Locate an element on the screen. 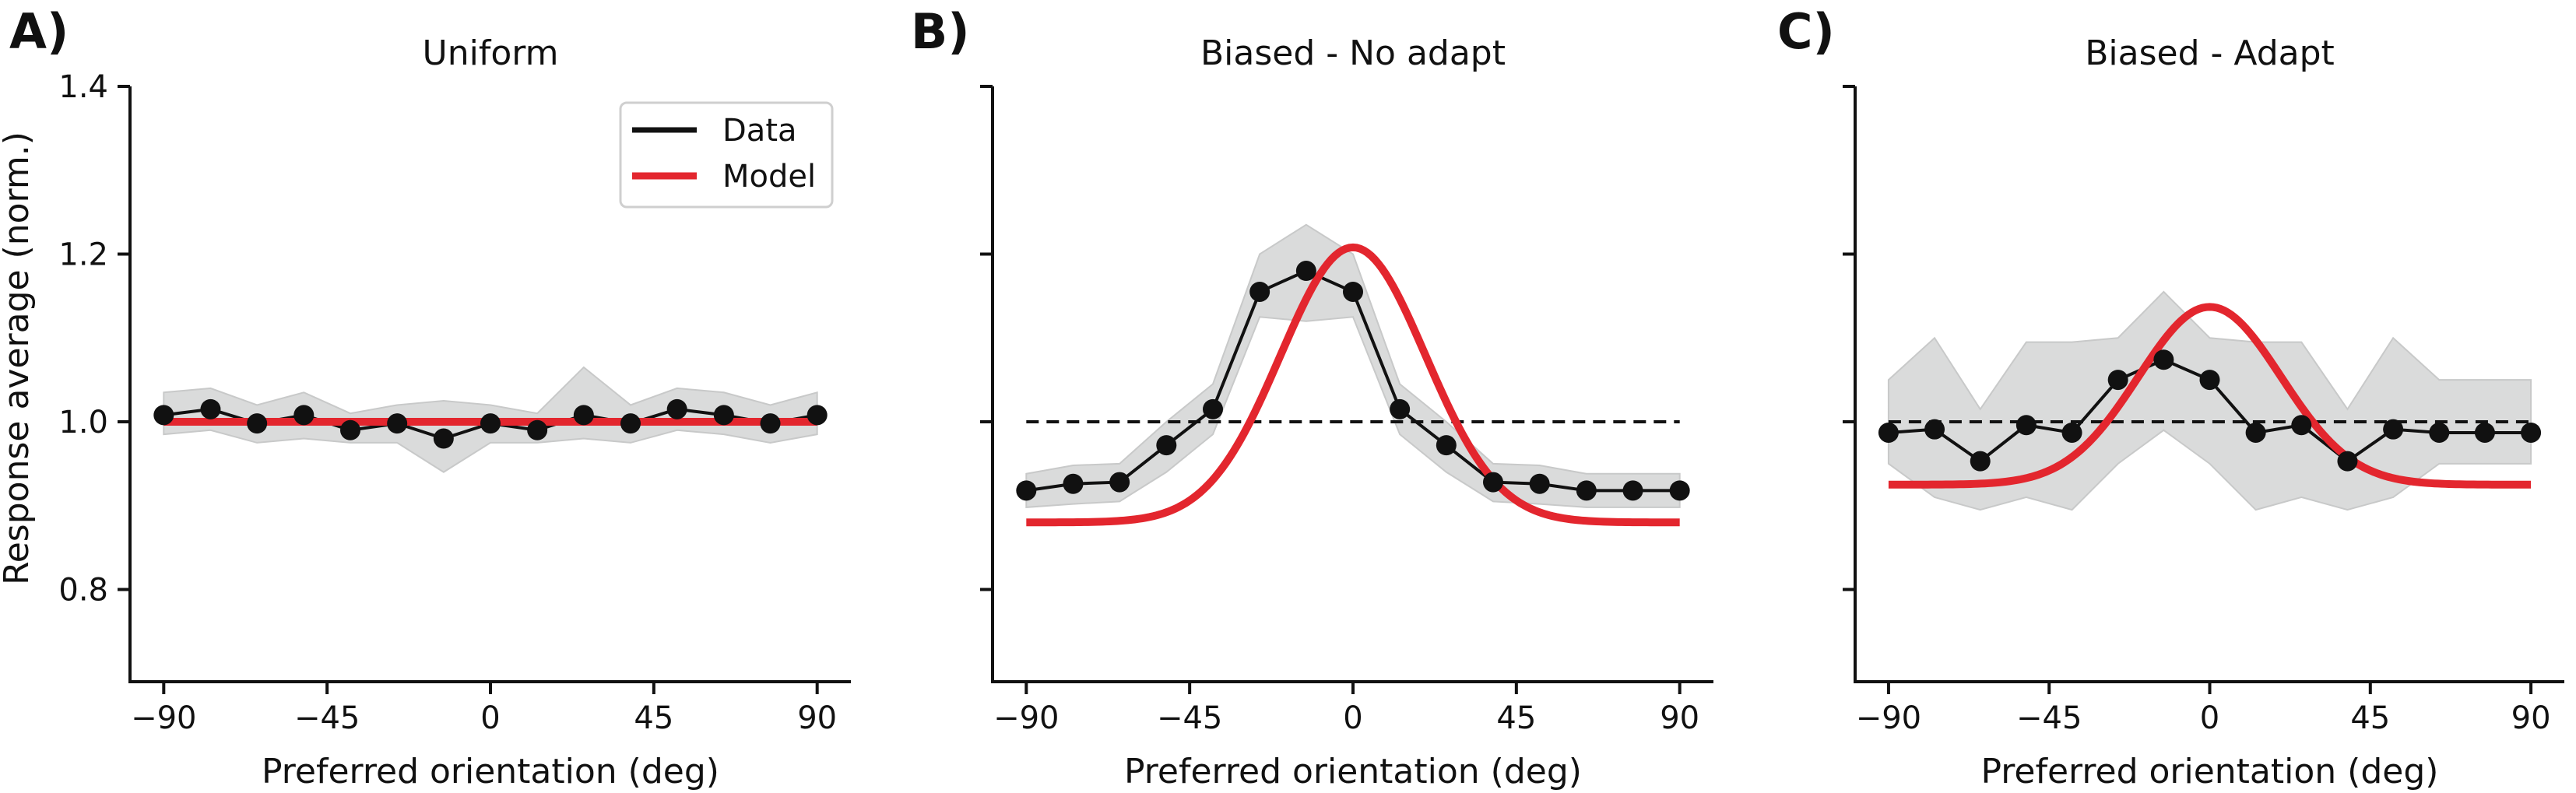  panel-title: Biased - No adapt is located at coordinates (1353, 53).